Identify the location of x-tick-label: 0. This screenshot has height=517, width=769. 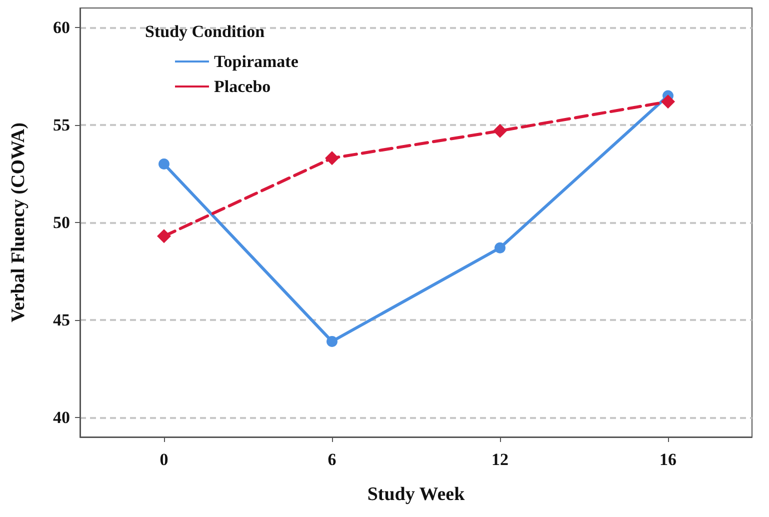
(164, 459).